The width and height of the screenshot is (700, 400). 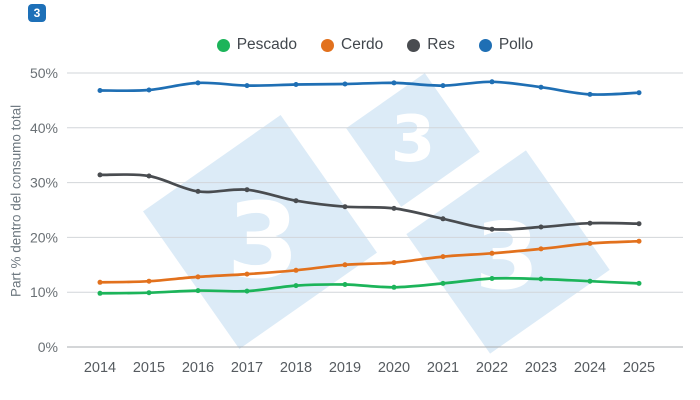 What do you see at coordinates (541, 249) in the screenshot?
I see `point-cerdo-2023` at bounding box center [541, 249].